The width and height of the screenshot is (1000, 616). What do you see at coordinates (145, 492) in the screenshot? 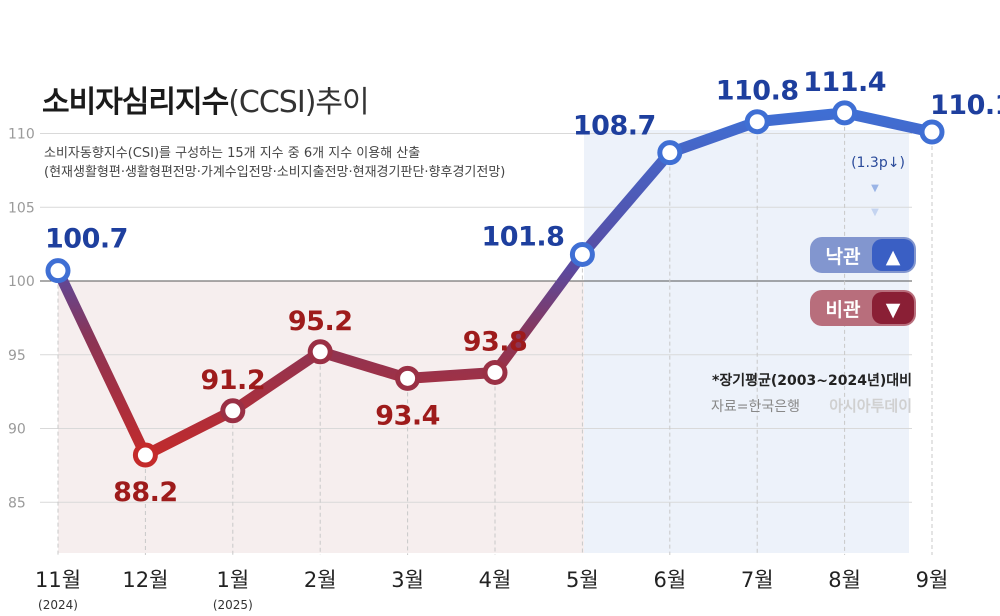
I see `data-label: 88.2` at bounding box center [145, 492].